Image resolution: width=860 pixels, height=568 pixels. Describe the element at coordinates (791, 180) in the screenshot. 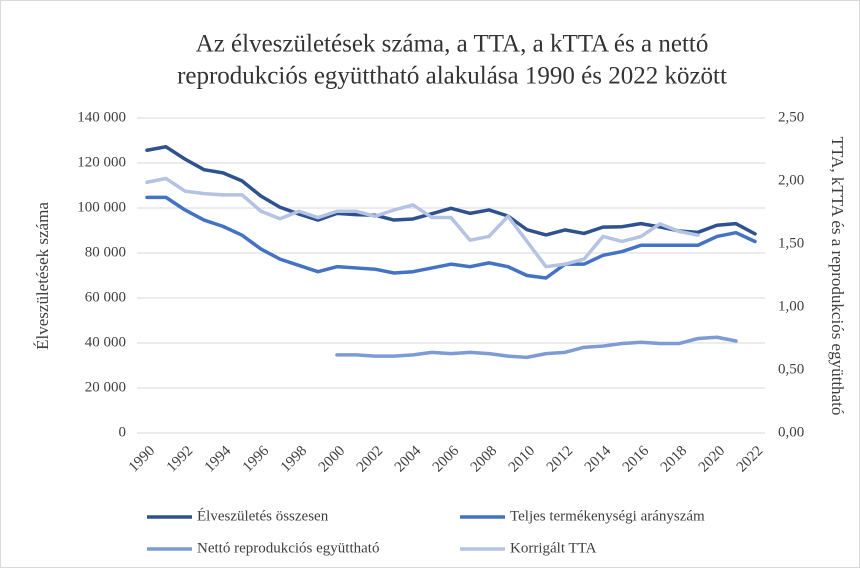

I see `y2-tick-label: 2,00` at that location.